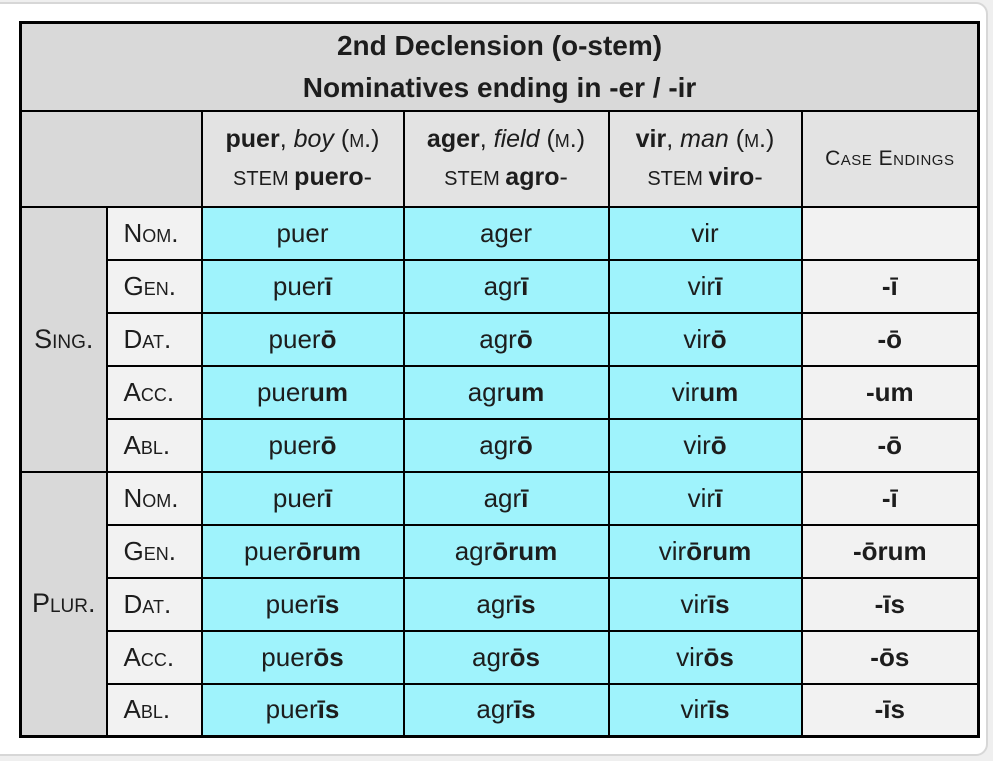 The height and width of the screenshot is (761, 993). What do you see at coordinates (890, 551) in the screenshot?
I see `cell-case-ending: -ōrum` at bounding box center [890, 551].